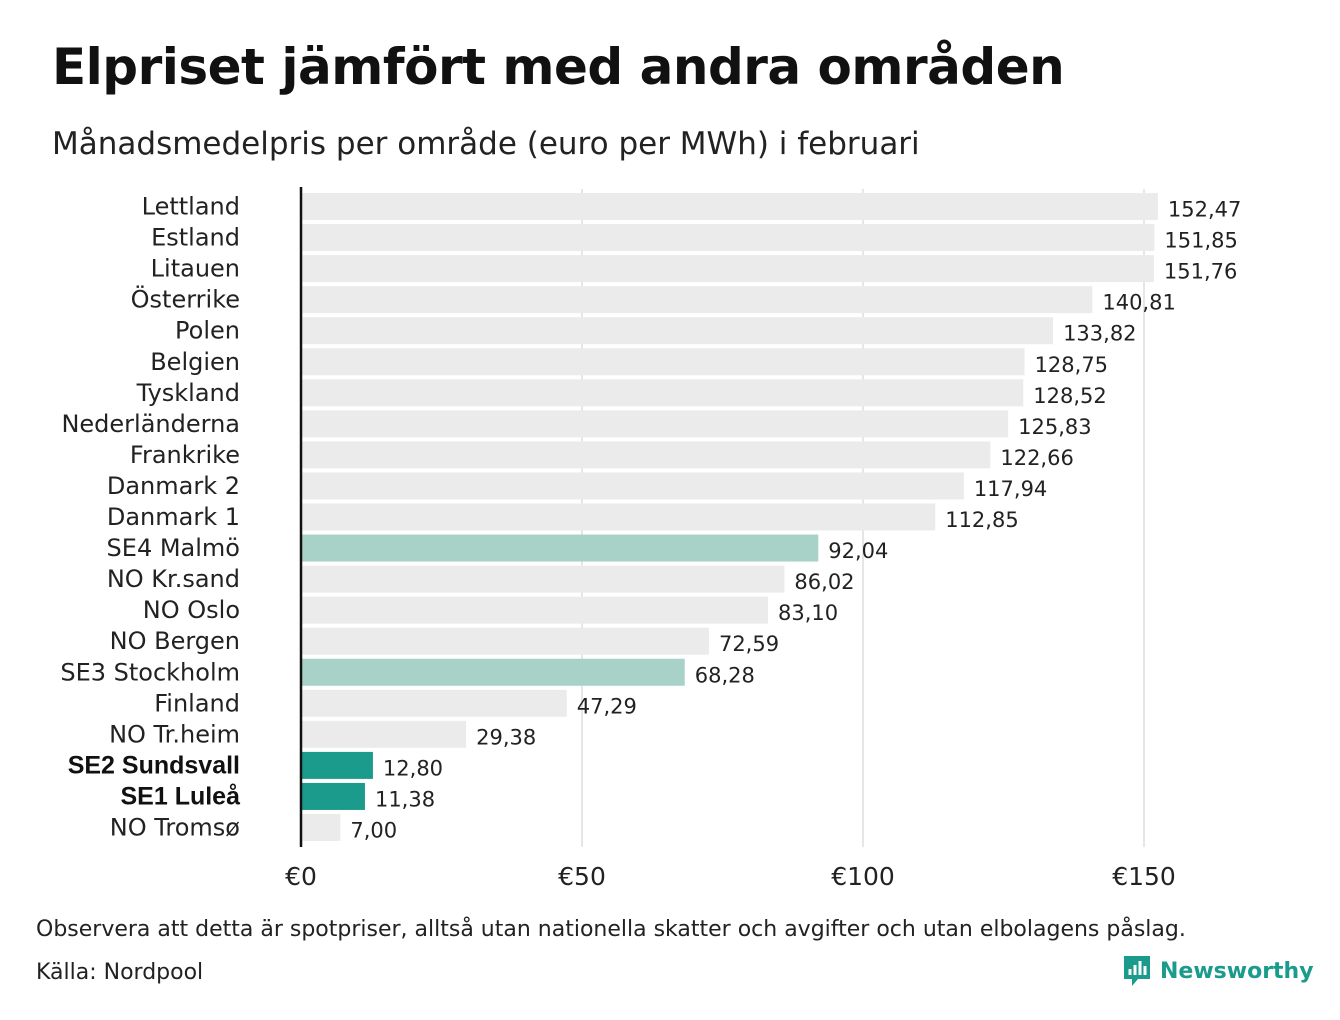  What do you see at coordinates (185, 455) in the screenshot?
I see `category-label: Frankrike` at bounding box center [185, 455].